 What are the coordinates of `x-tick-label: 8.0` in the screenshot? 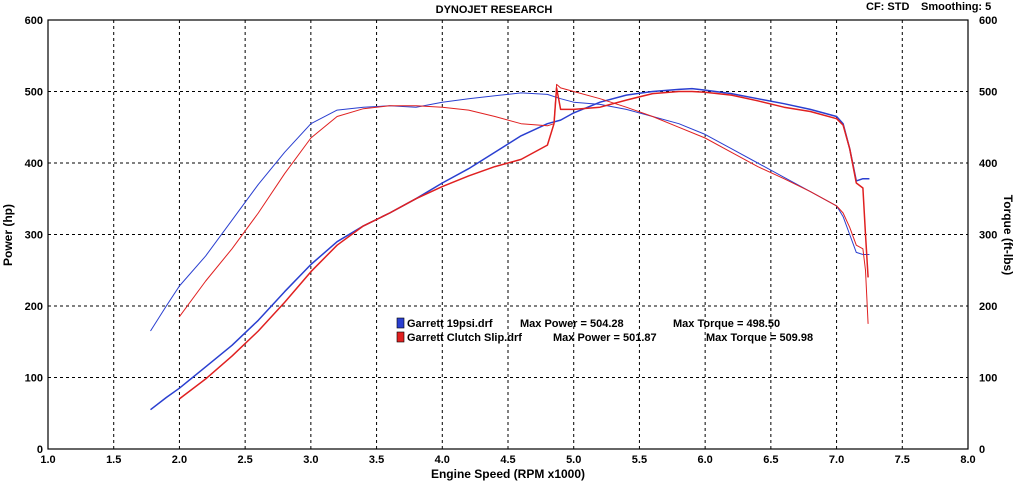 It's located at (967, 460).